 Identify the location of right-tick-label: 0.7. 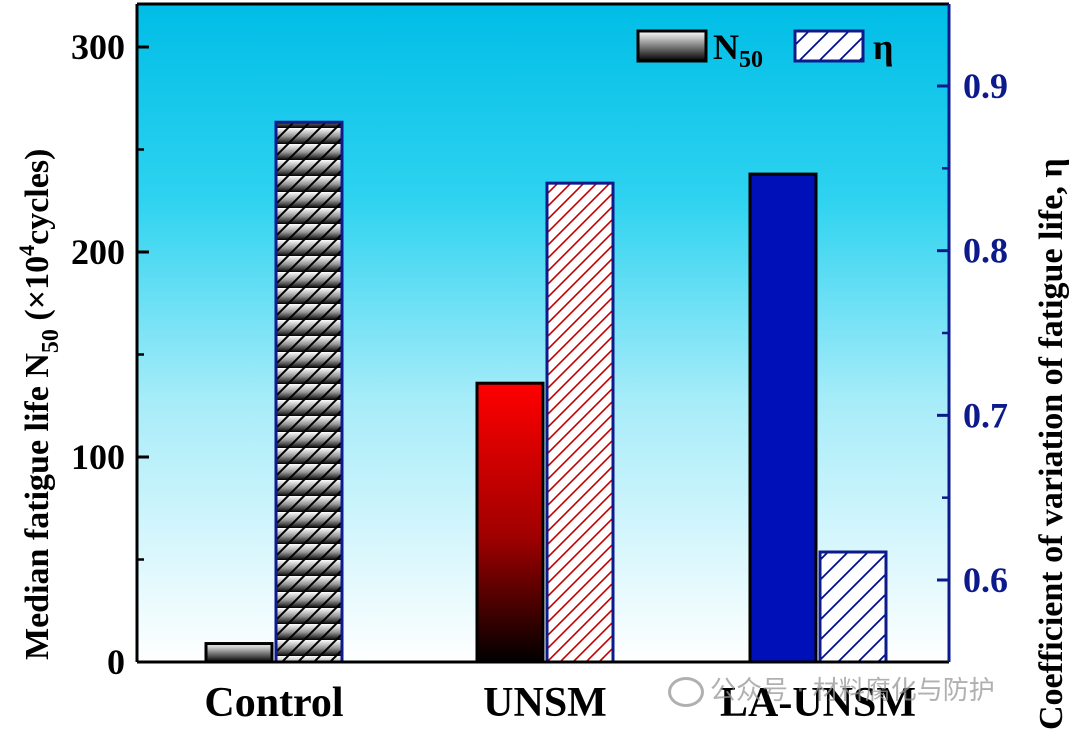
(985, 415).